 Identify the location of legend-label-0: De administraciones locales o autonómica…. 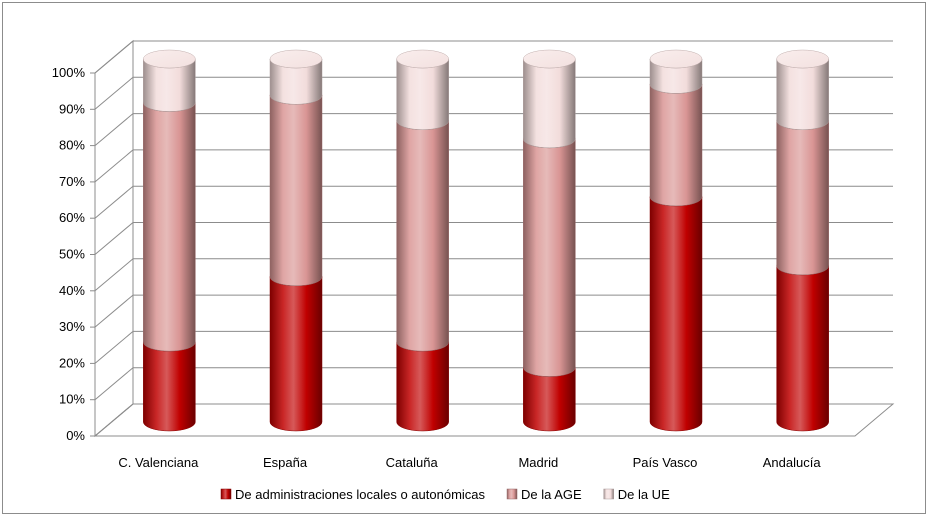
(360, 494).